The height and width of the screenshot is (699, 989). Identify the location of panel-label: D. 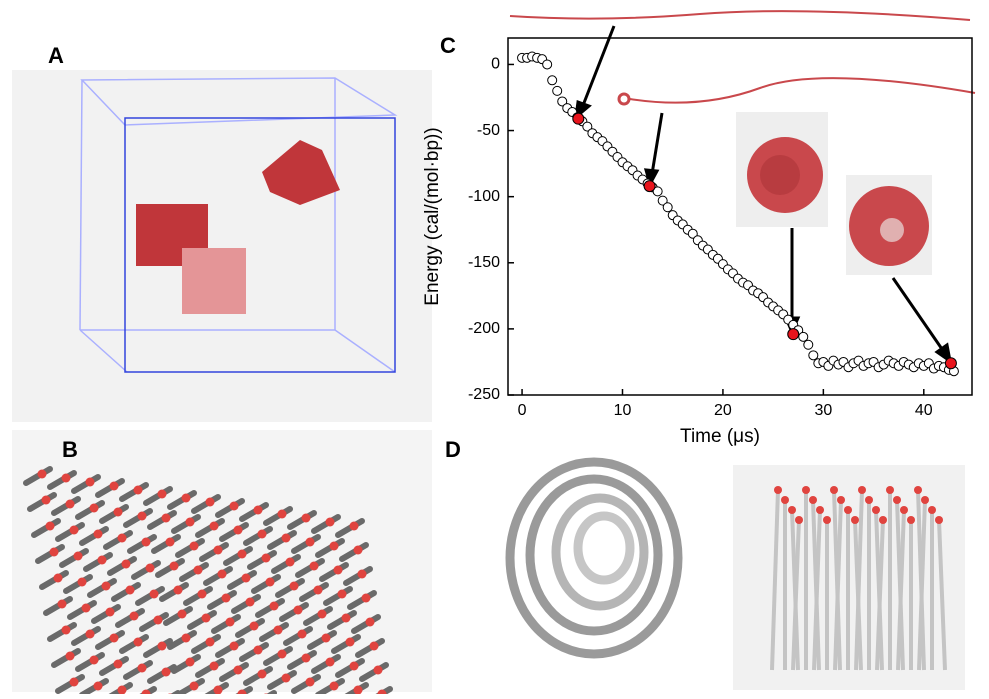
(453, 449).